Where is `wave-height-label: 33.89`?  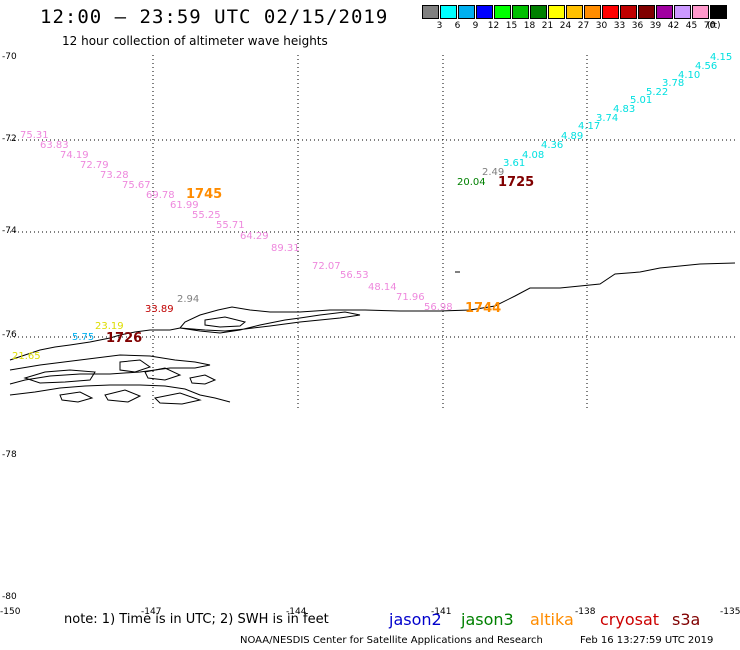 wave-height-label: 33.89 is located at coordinates (159, 309).